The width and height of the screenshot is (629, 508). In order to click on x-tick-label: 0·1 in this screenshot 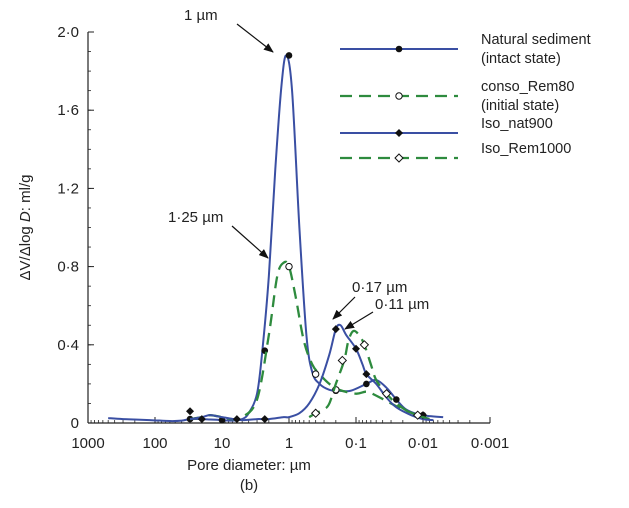, I will do `click(356, 443)`.